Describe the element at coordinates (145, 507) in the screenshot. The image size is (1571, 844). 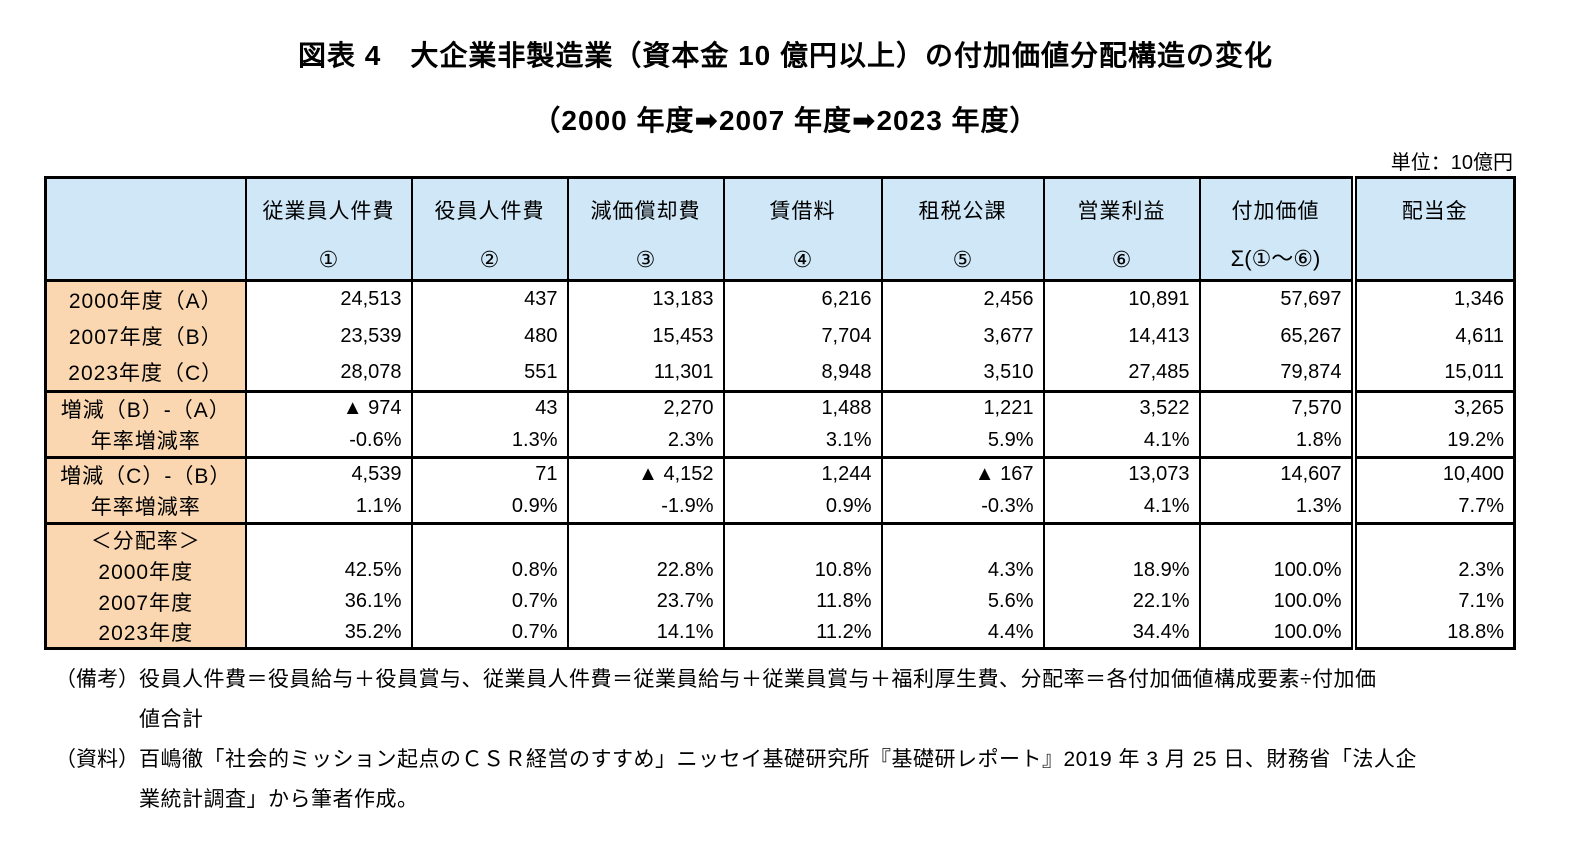
I see `row-label: 年率増減率` at that location.